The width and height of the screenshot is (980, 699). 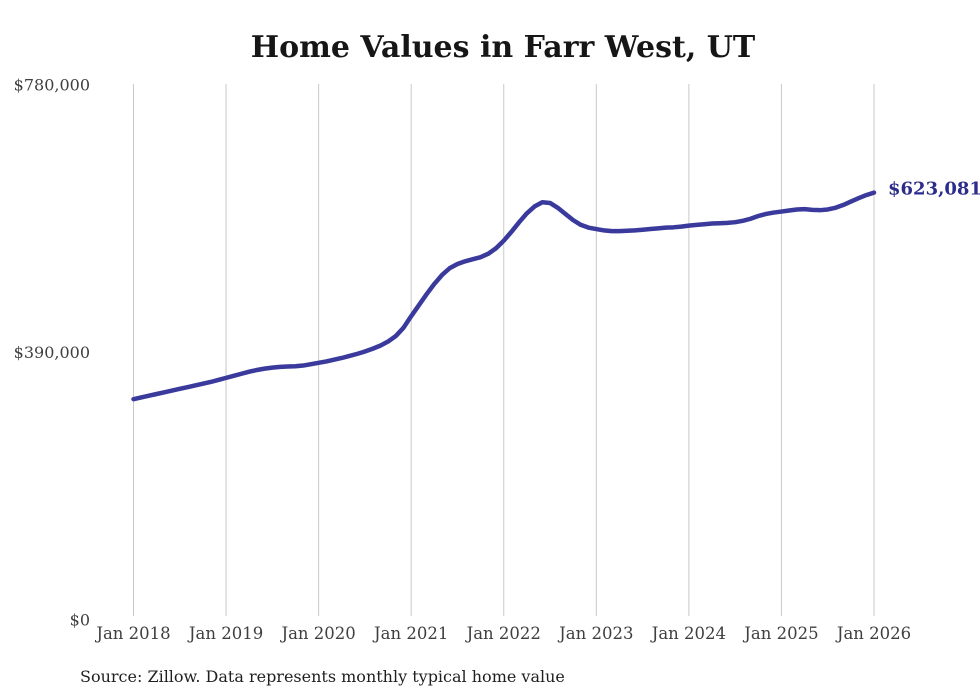 What do you see at coordinates (80, 620) in the screenshot?
I see `y-tick-0: $0` at bounding box center [80, 620].